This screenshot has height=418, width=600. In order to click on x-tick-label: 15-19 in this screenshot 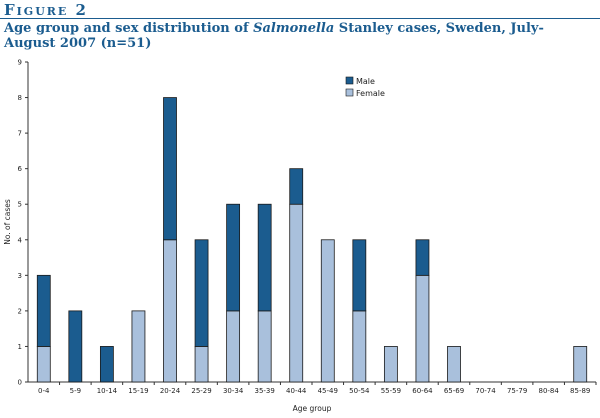, I will do `click(138, 391)`.